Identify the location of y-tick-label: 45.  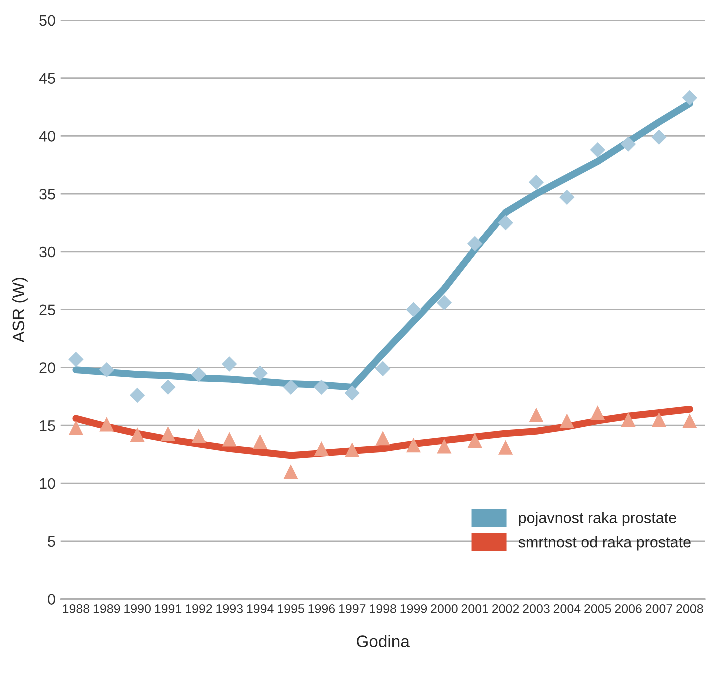
(47, 78).